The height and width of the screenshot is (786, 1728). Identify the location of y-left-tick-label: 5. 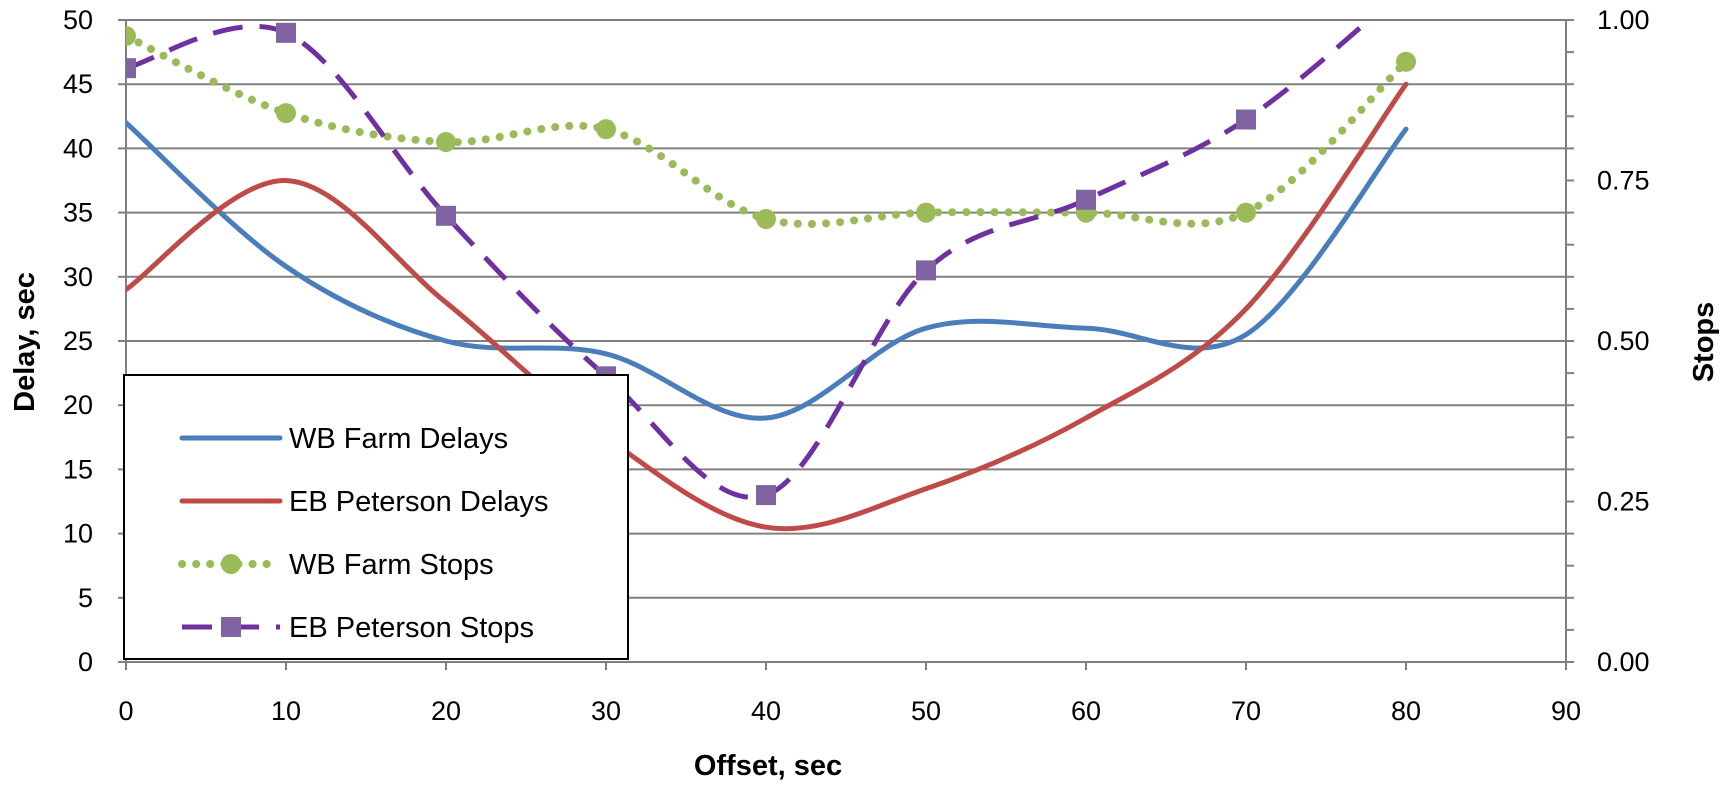
(85, 598).